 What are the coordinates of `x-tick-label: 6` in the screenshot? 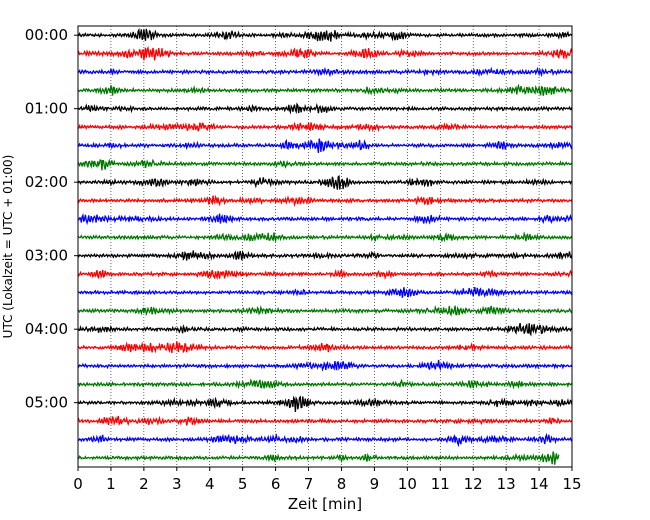 It's located at (276, 484).